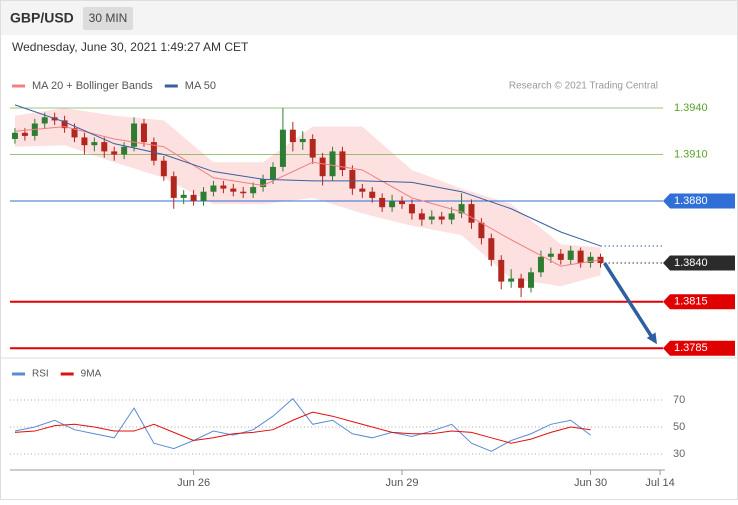 This screenshot has width=738, height=505. Describe the element at coordinates (401, 483) in the screenshot. I see `x-tick-label: Jun 29` at that location.